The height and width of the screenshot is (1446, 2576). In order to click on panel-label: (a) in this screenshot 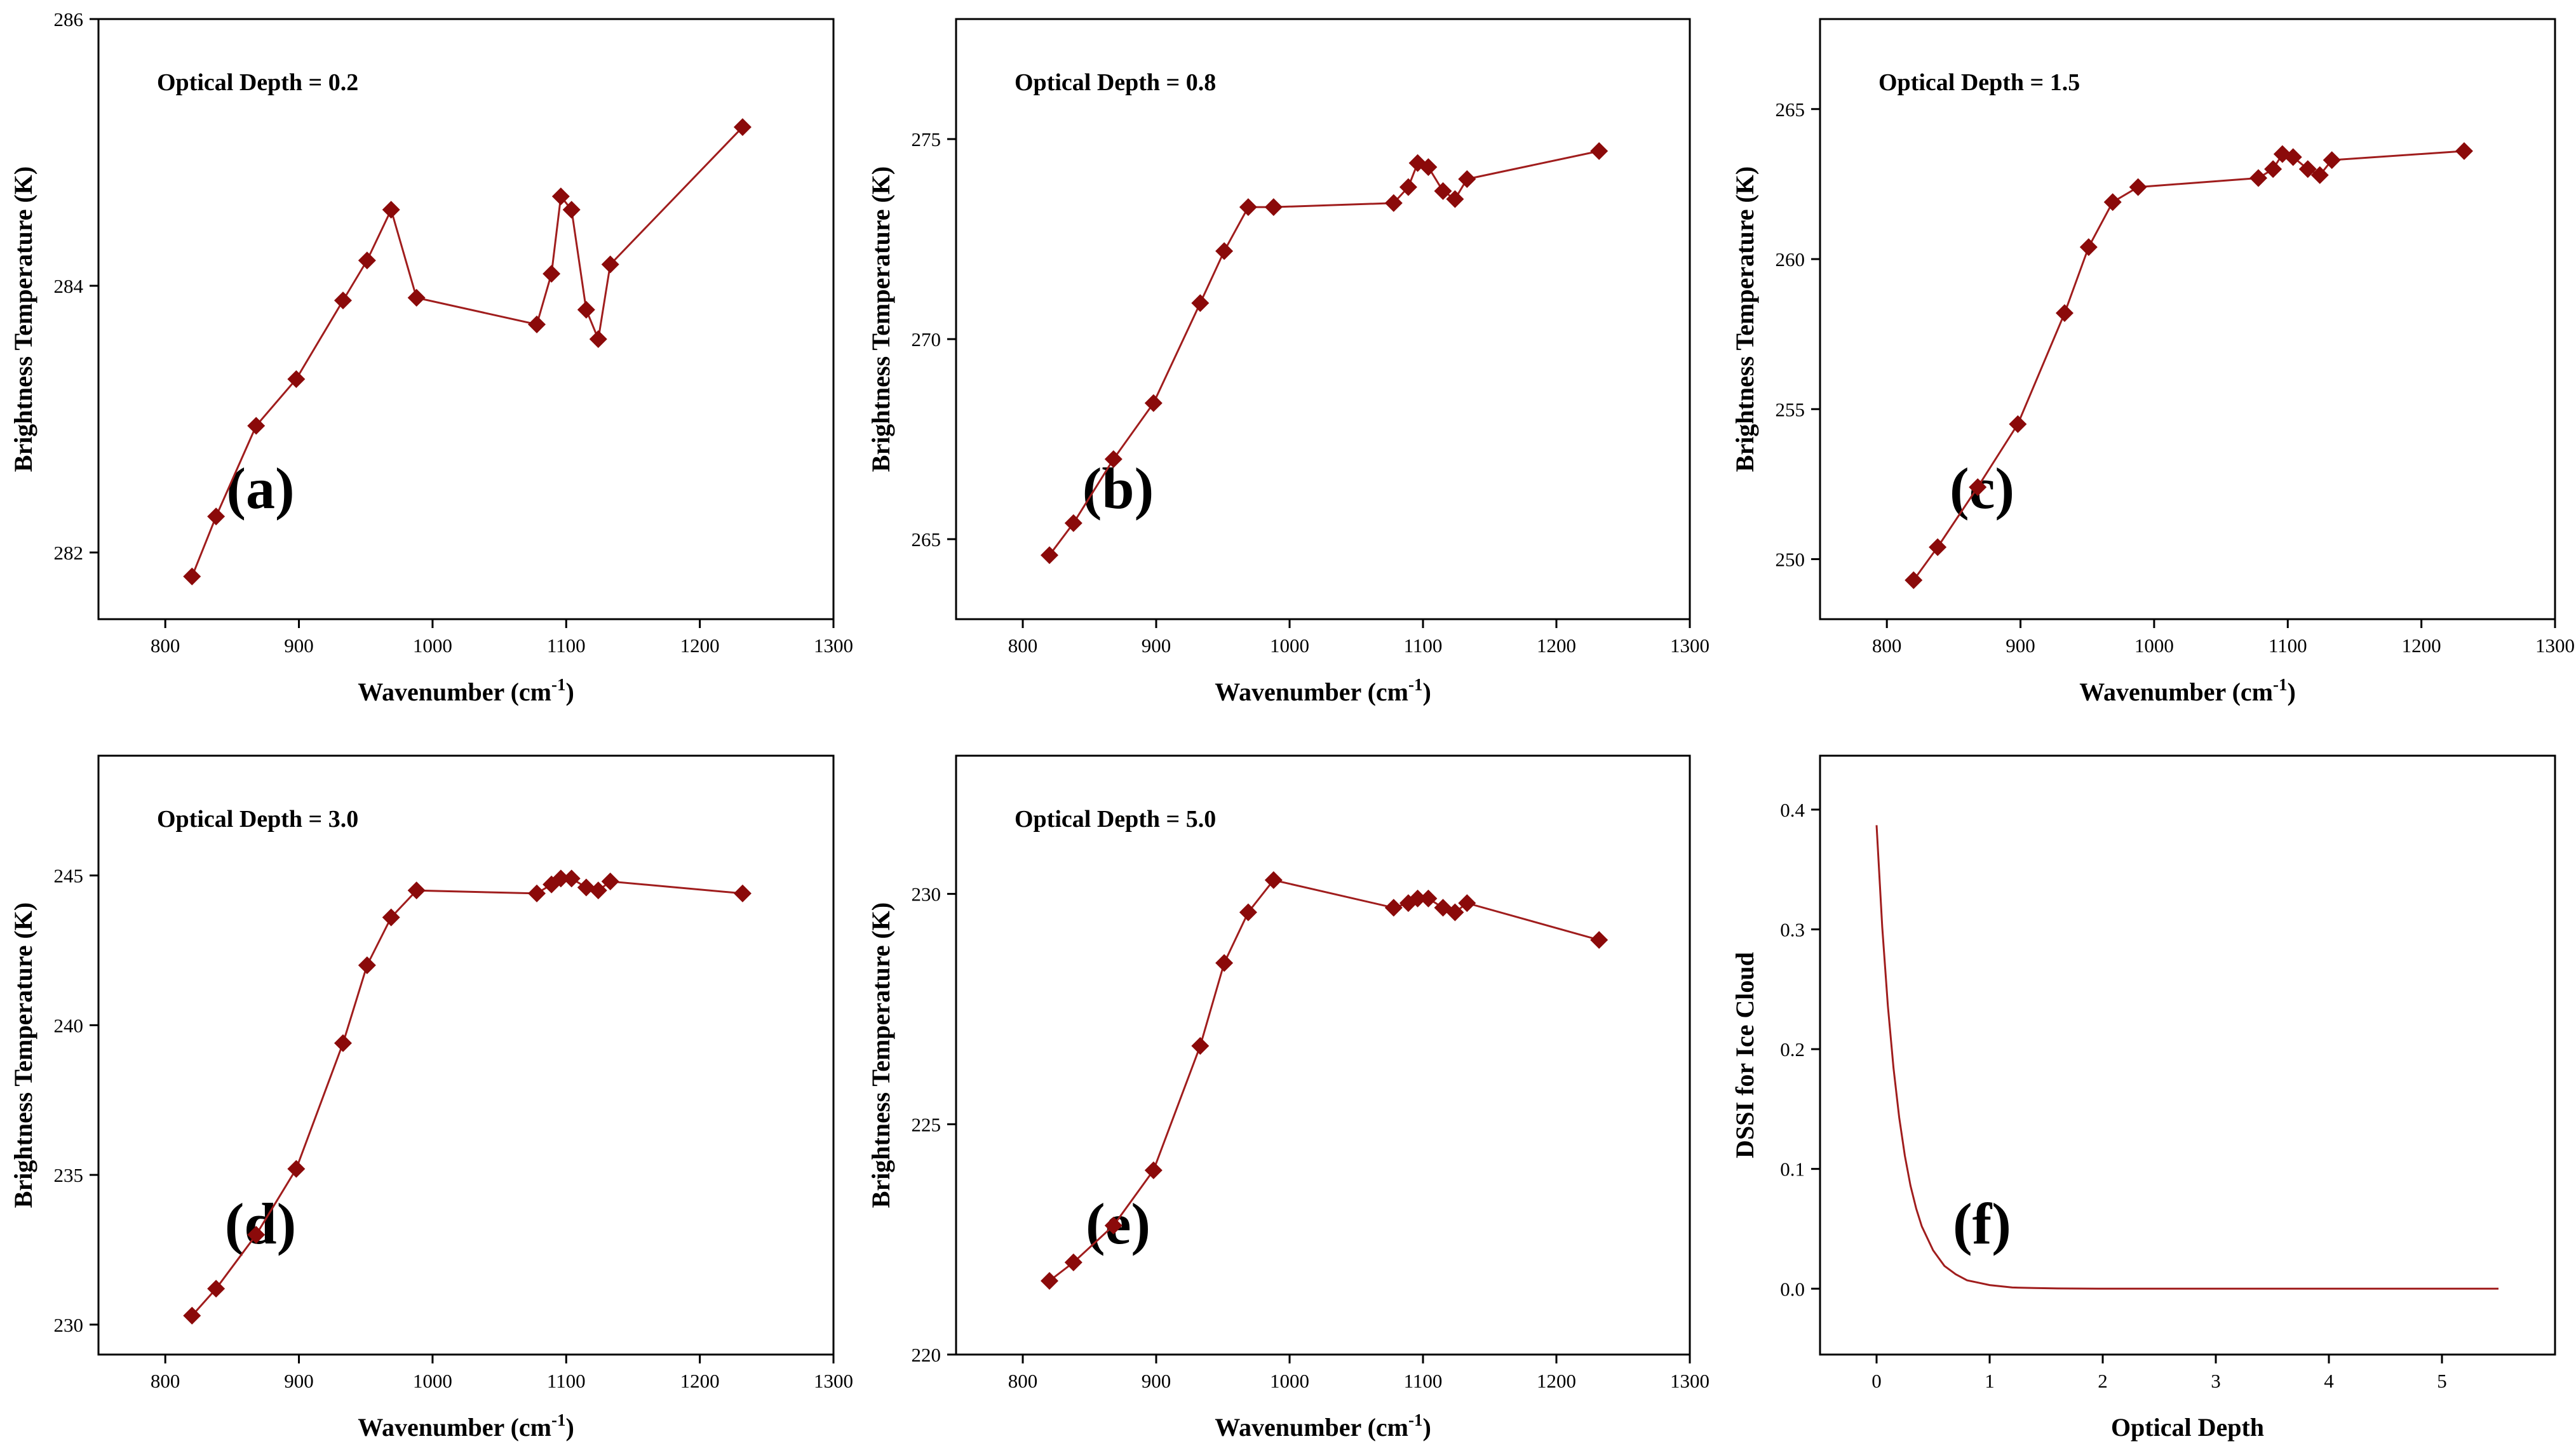, I will do `click(260, 489)`.